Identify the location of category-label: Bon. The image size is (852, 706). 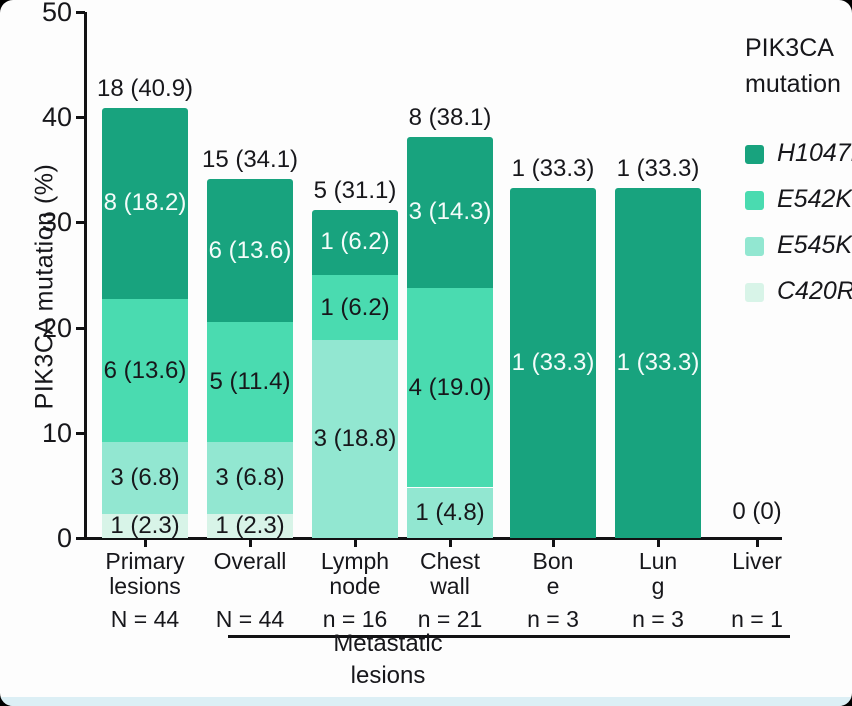
(553, 561).